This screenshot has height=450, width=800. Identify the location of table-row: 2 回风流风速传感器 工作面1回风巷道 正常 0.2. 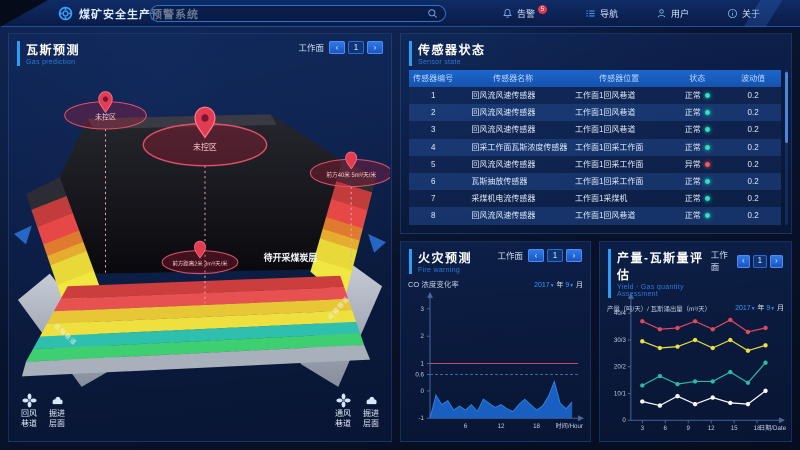
(595, 113).